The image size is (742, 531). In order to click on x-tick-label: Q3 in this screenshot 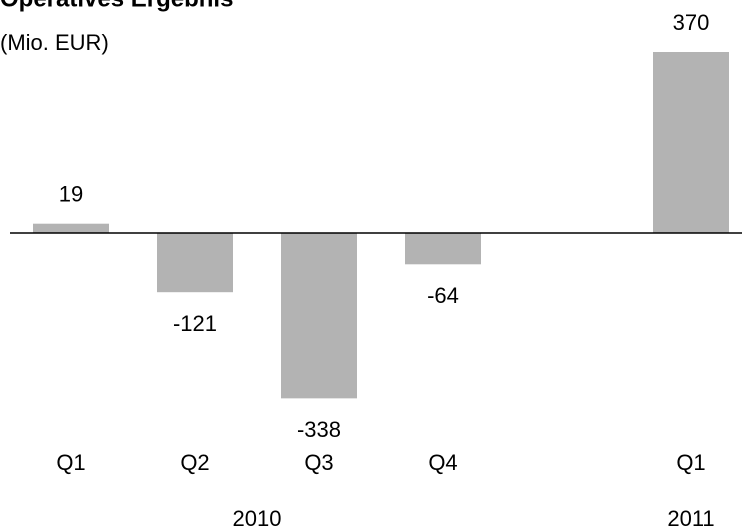, I will do `click(318, 462)`.